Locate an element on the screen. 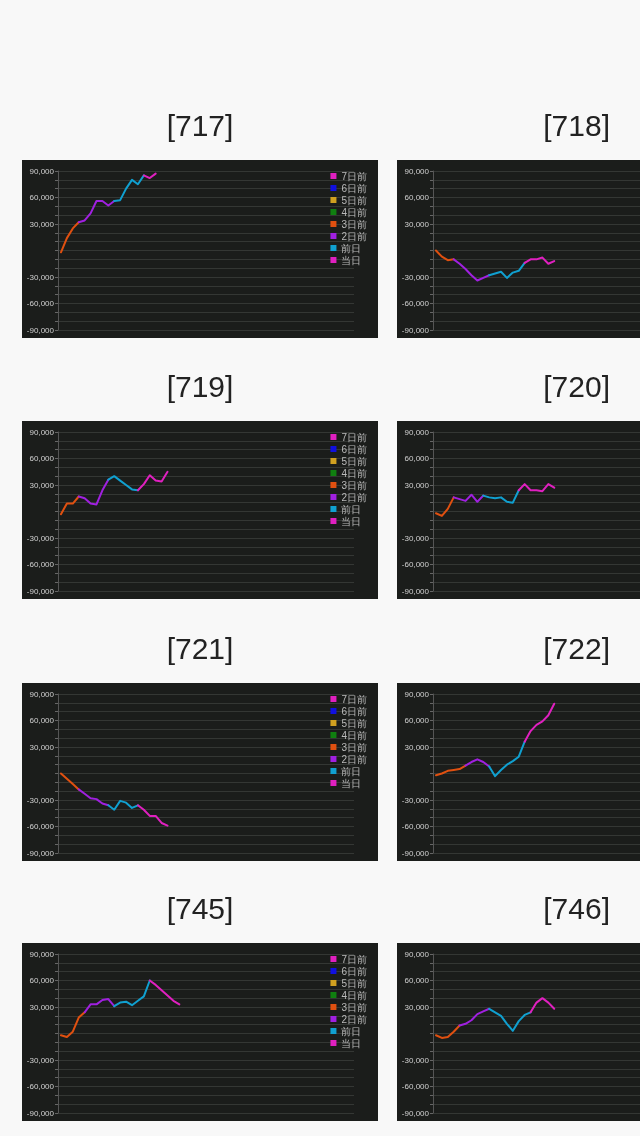 The width and height of the screenshot is (640, 1136). chart-title: [719] is located at coordinates (200, 387).